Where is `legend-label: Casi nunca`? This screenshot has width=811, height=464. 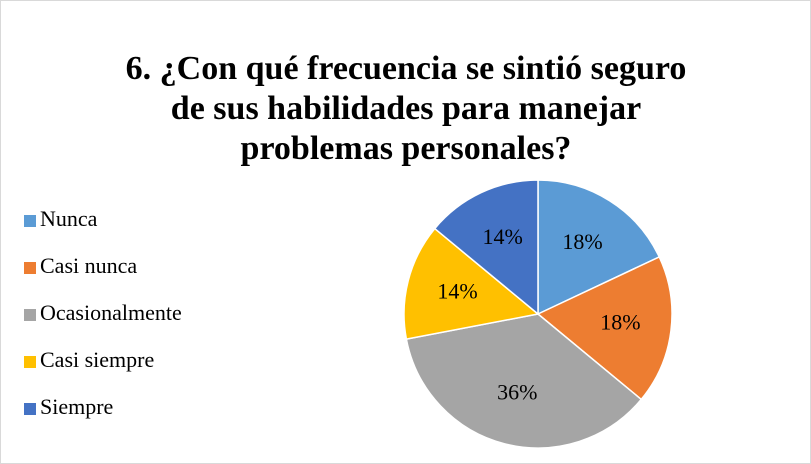
legend-label: Casi nunca is located at coordinates (88, 265).